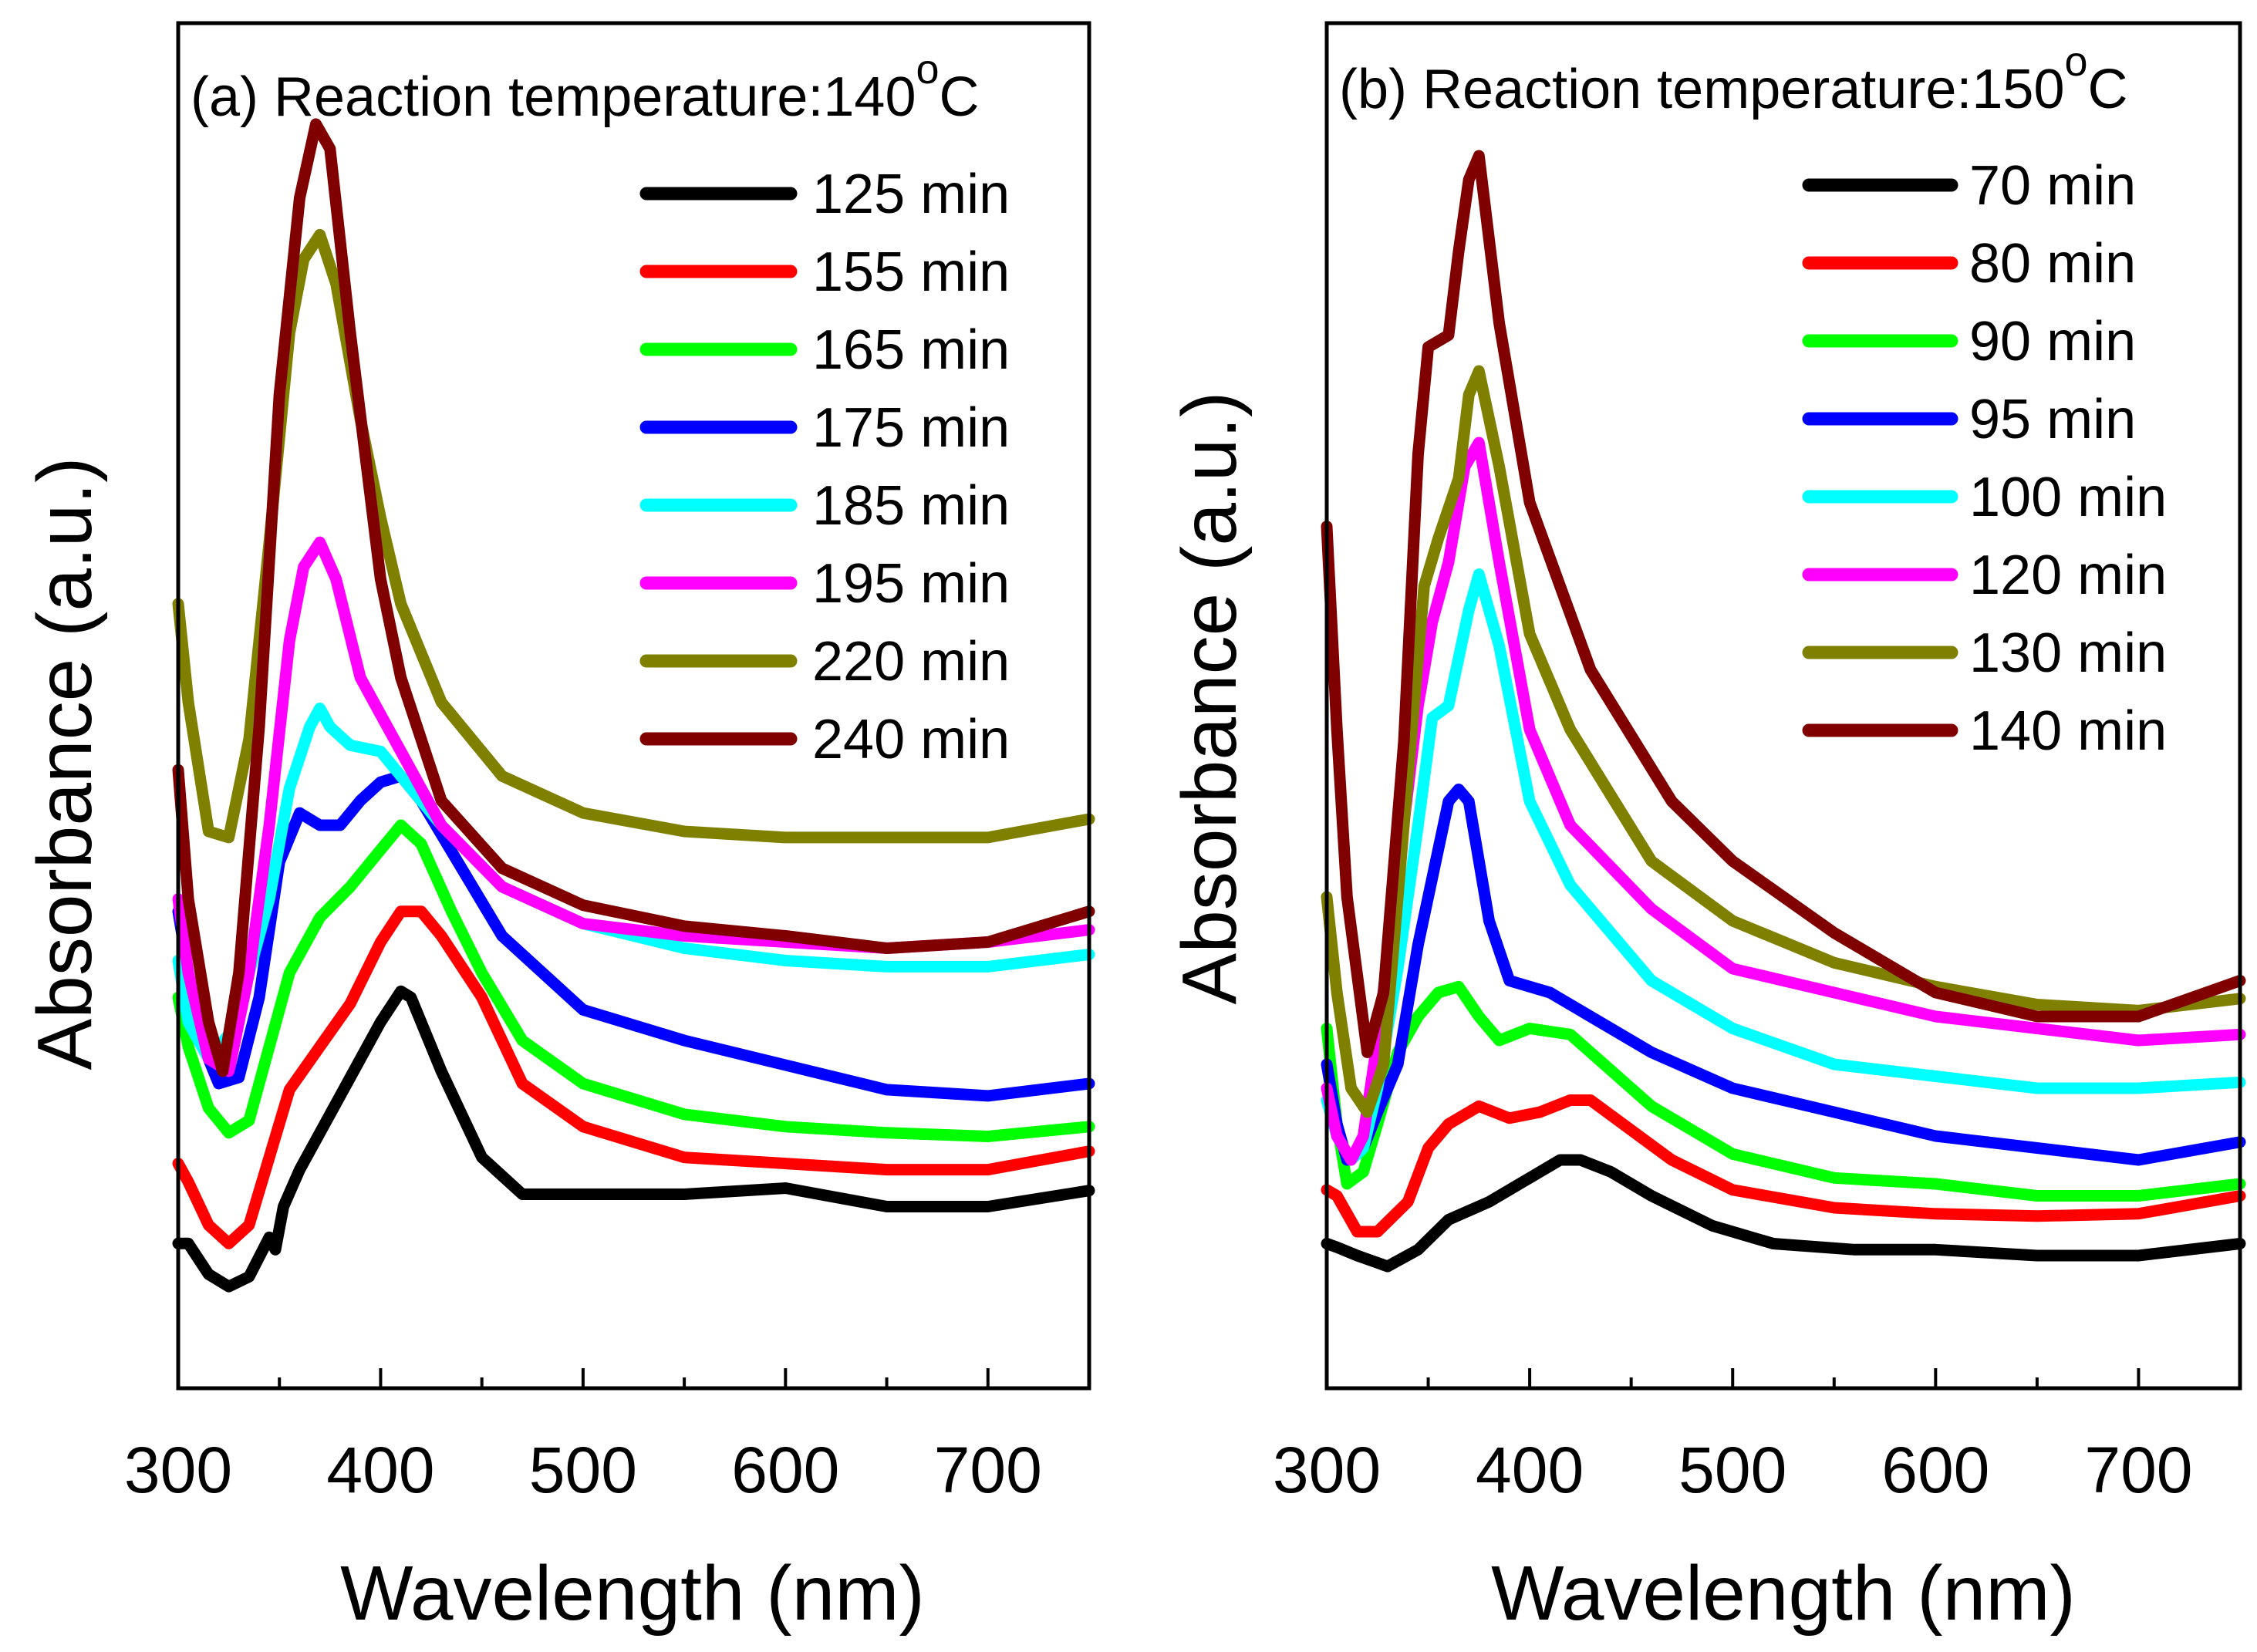  Describe the element at coordinates (1209, 698) in the screenshot. I see `panel-b-y-axis-title: Absorbance (a.u.)` at that location.